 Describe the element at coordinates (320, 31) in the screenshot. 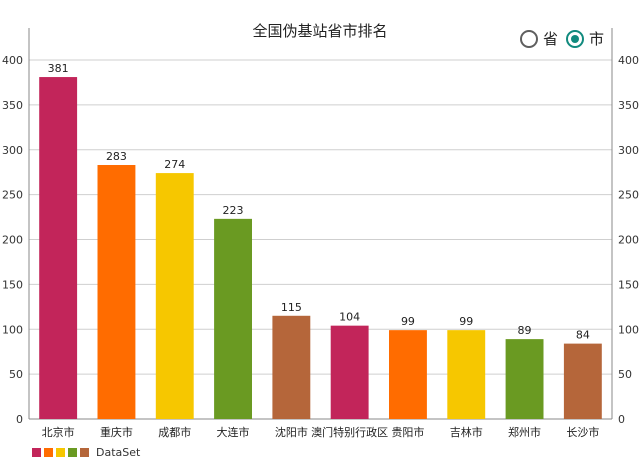

I see `chart-title: 全国伪基站省市排名` at that location.